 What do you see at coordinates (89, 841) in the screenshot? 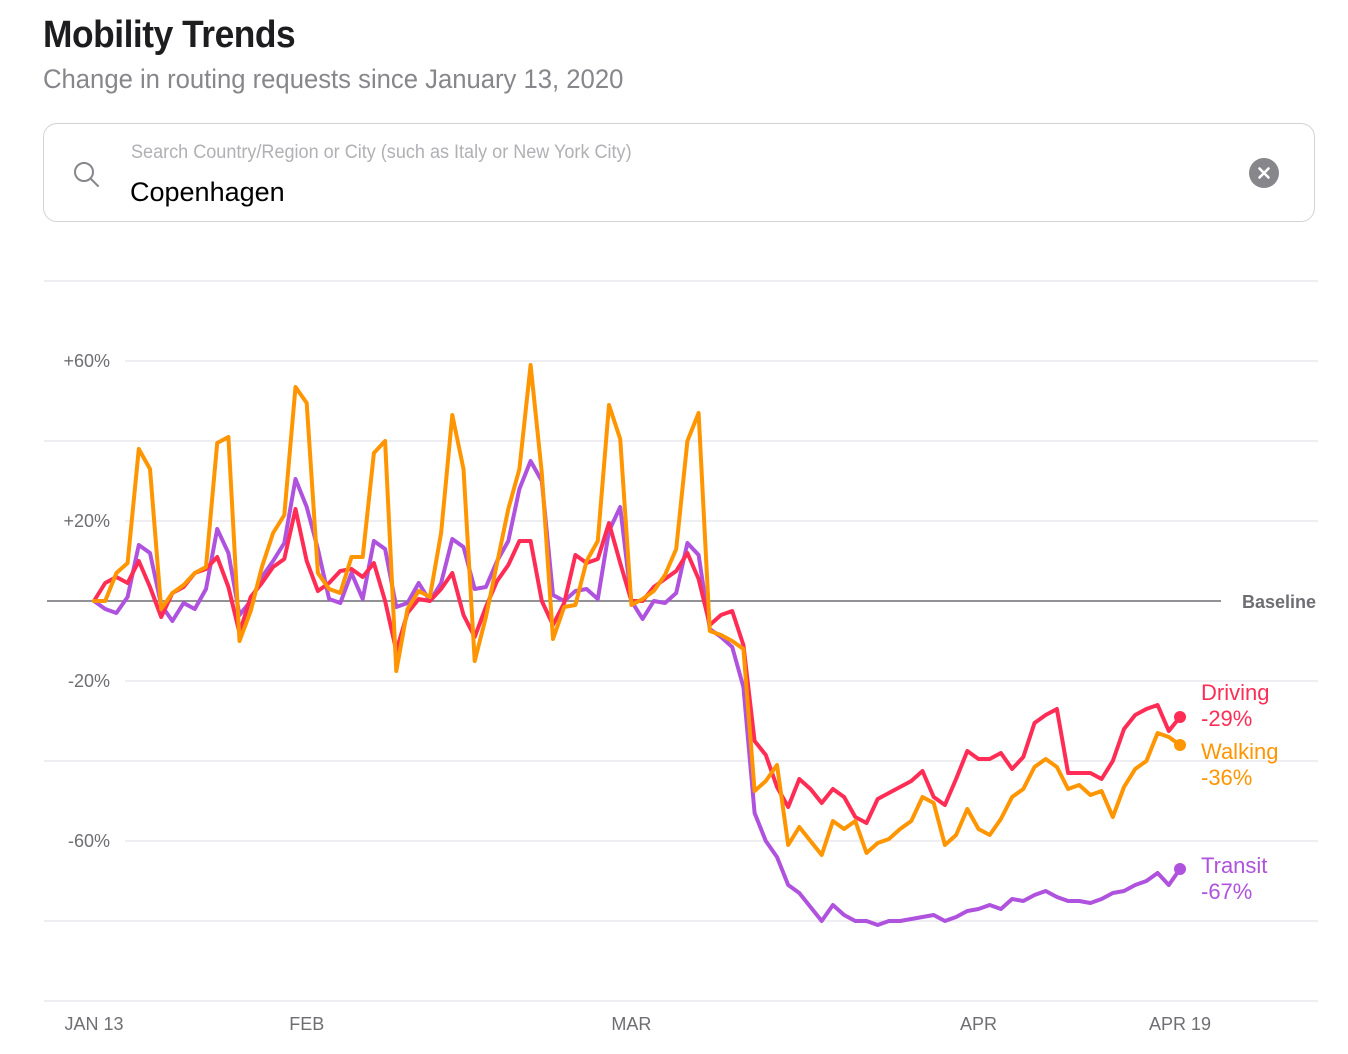
I see `y-tick-label: -60%` at bounding box center [89, 841].